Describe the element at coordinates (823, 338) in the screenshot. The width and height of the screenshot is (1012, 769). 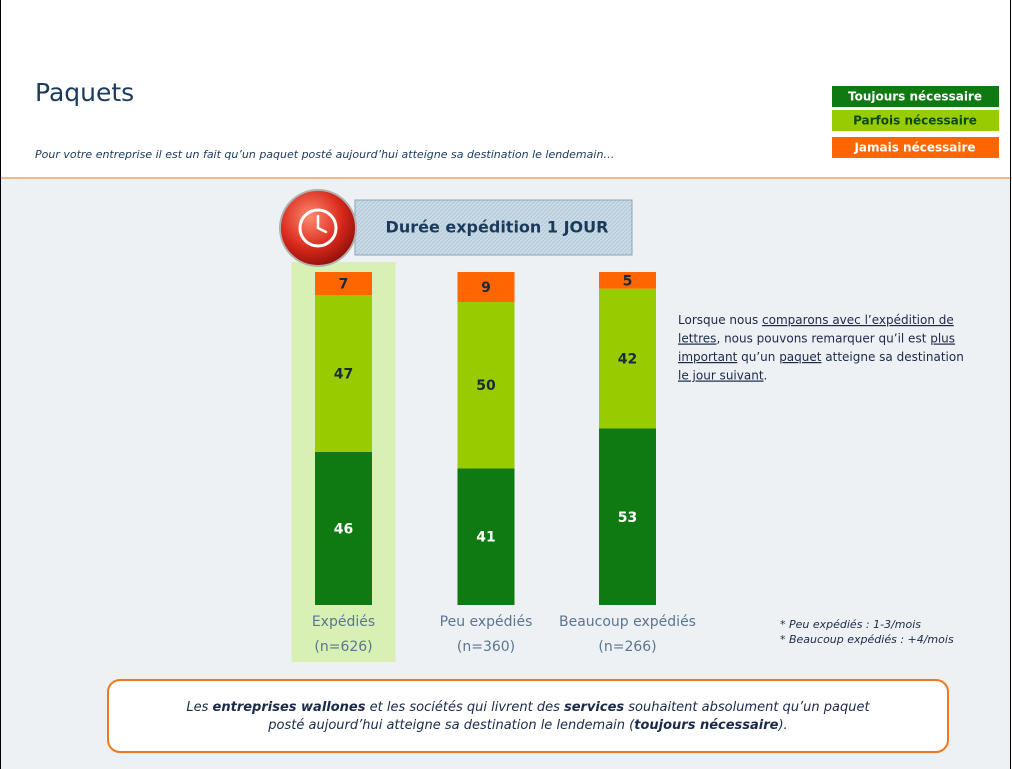
I see `annotation-segment: , nous pouvons remarquer qu’il est` at that location.